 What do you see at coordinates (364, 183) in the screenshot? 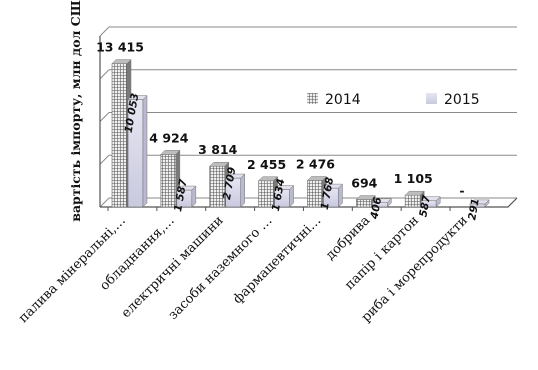
I see `value-label-2014: 694` at bounding box center [364, 183].